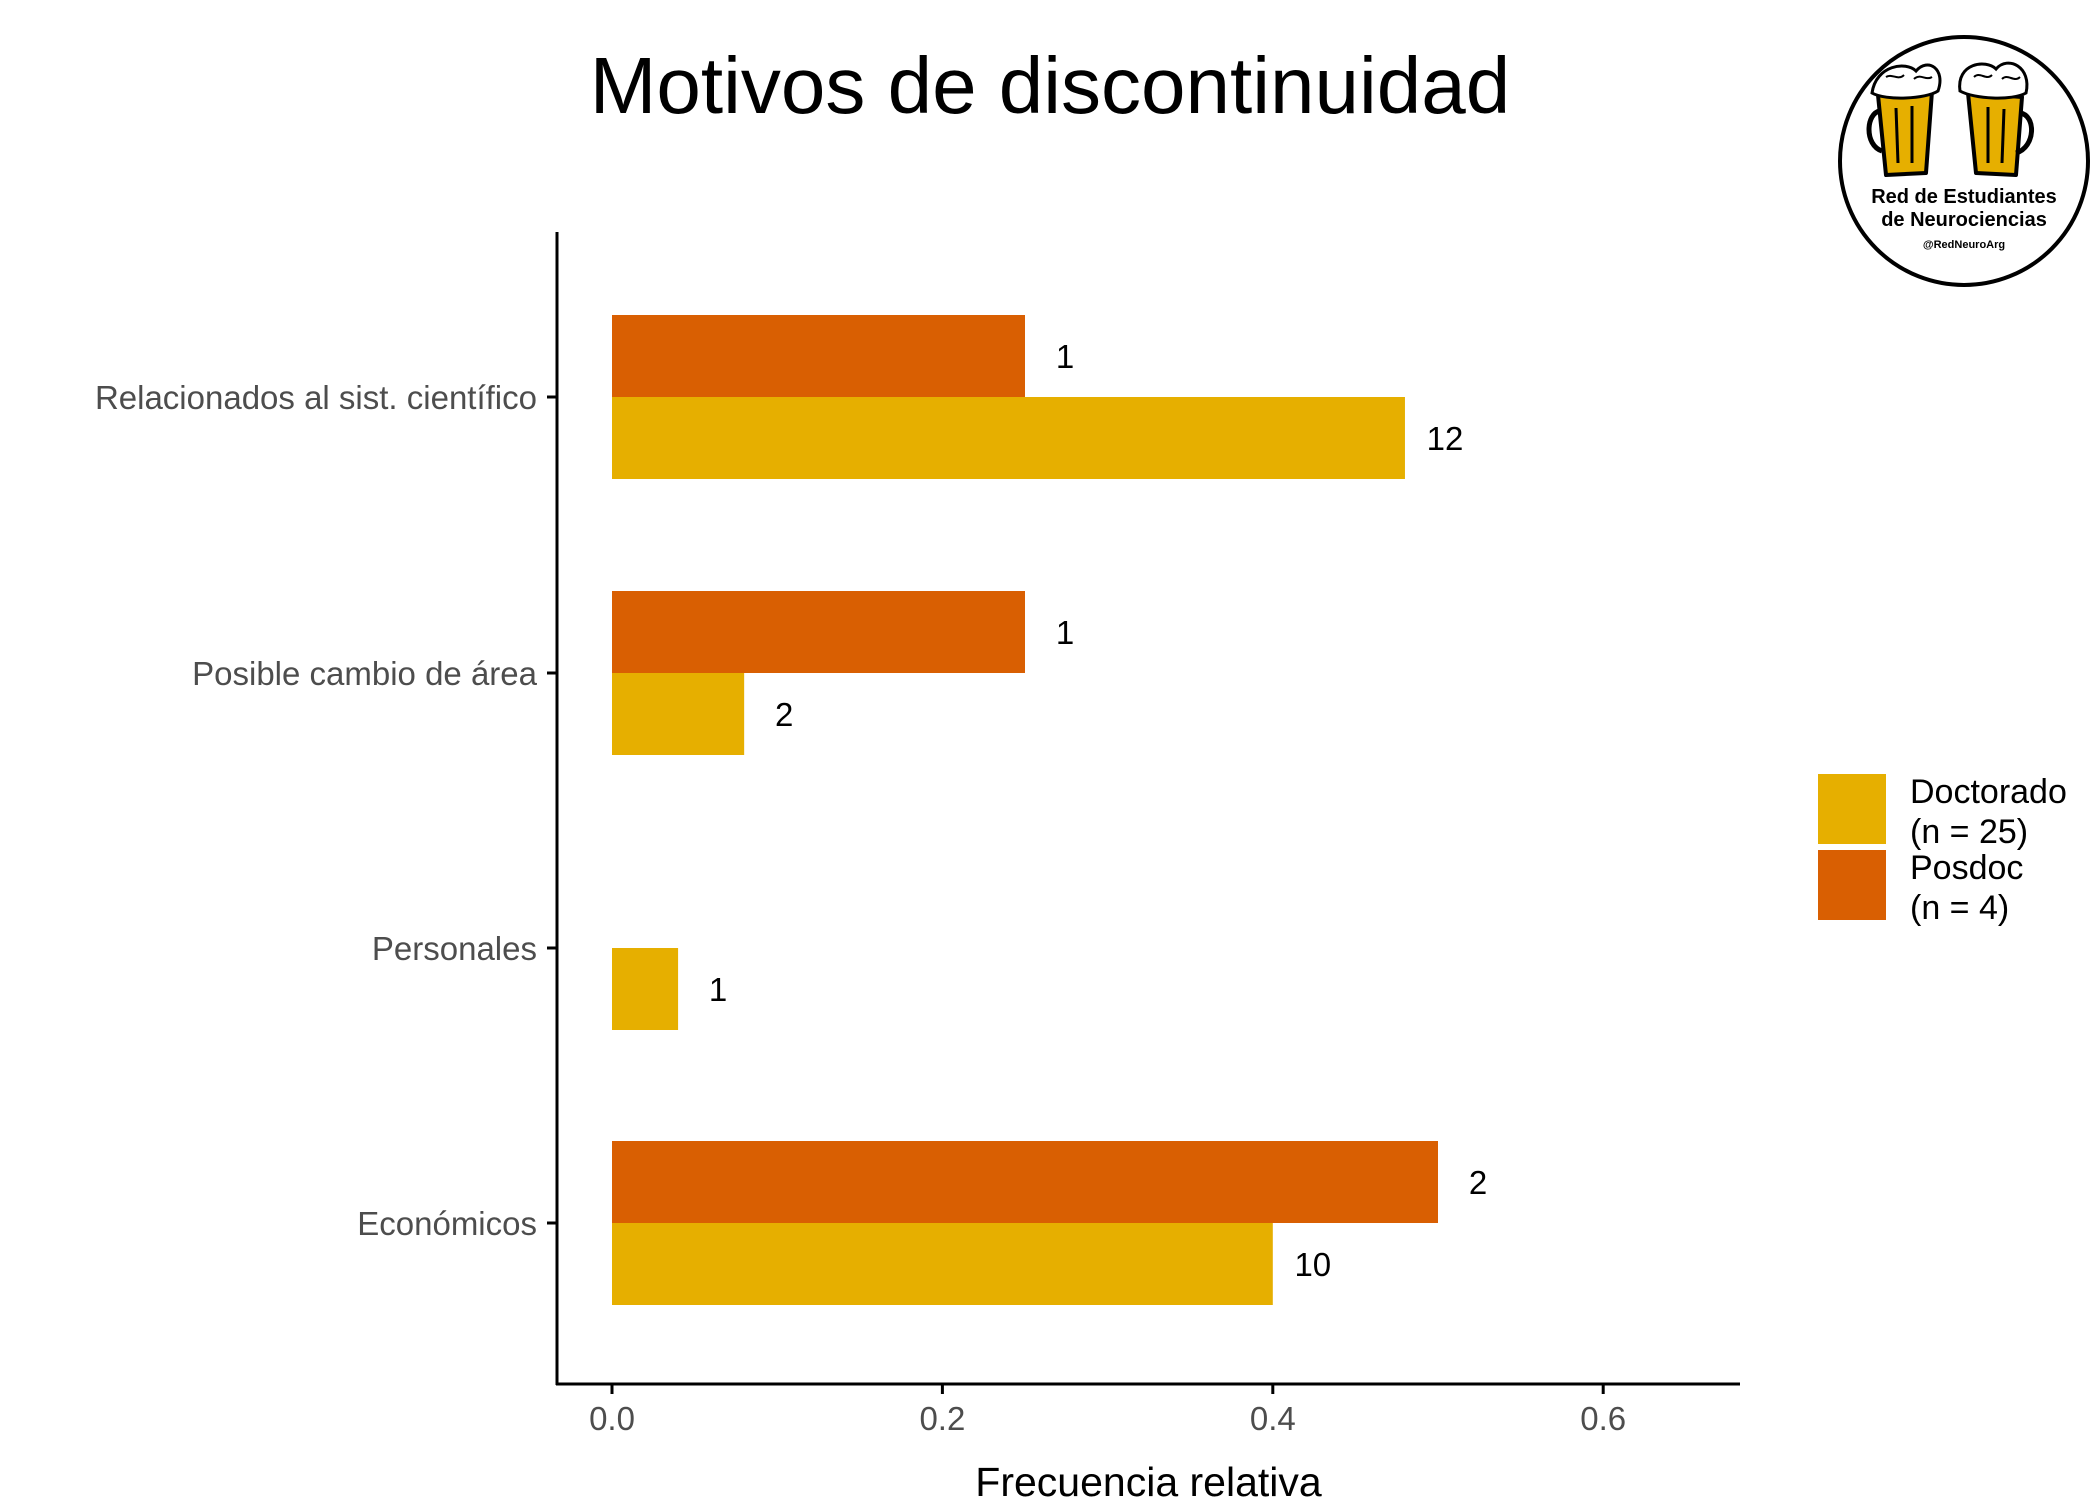  Describe the element at coordinates (1988, 792) in the screenshot. I see `legend-label-doctorado-line1: Doctorado` at that location.